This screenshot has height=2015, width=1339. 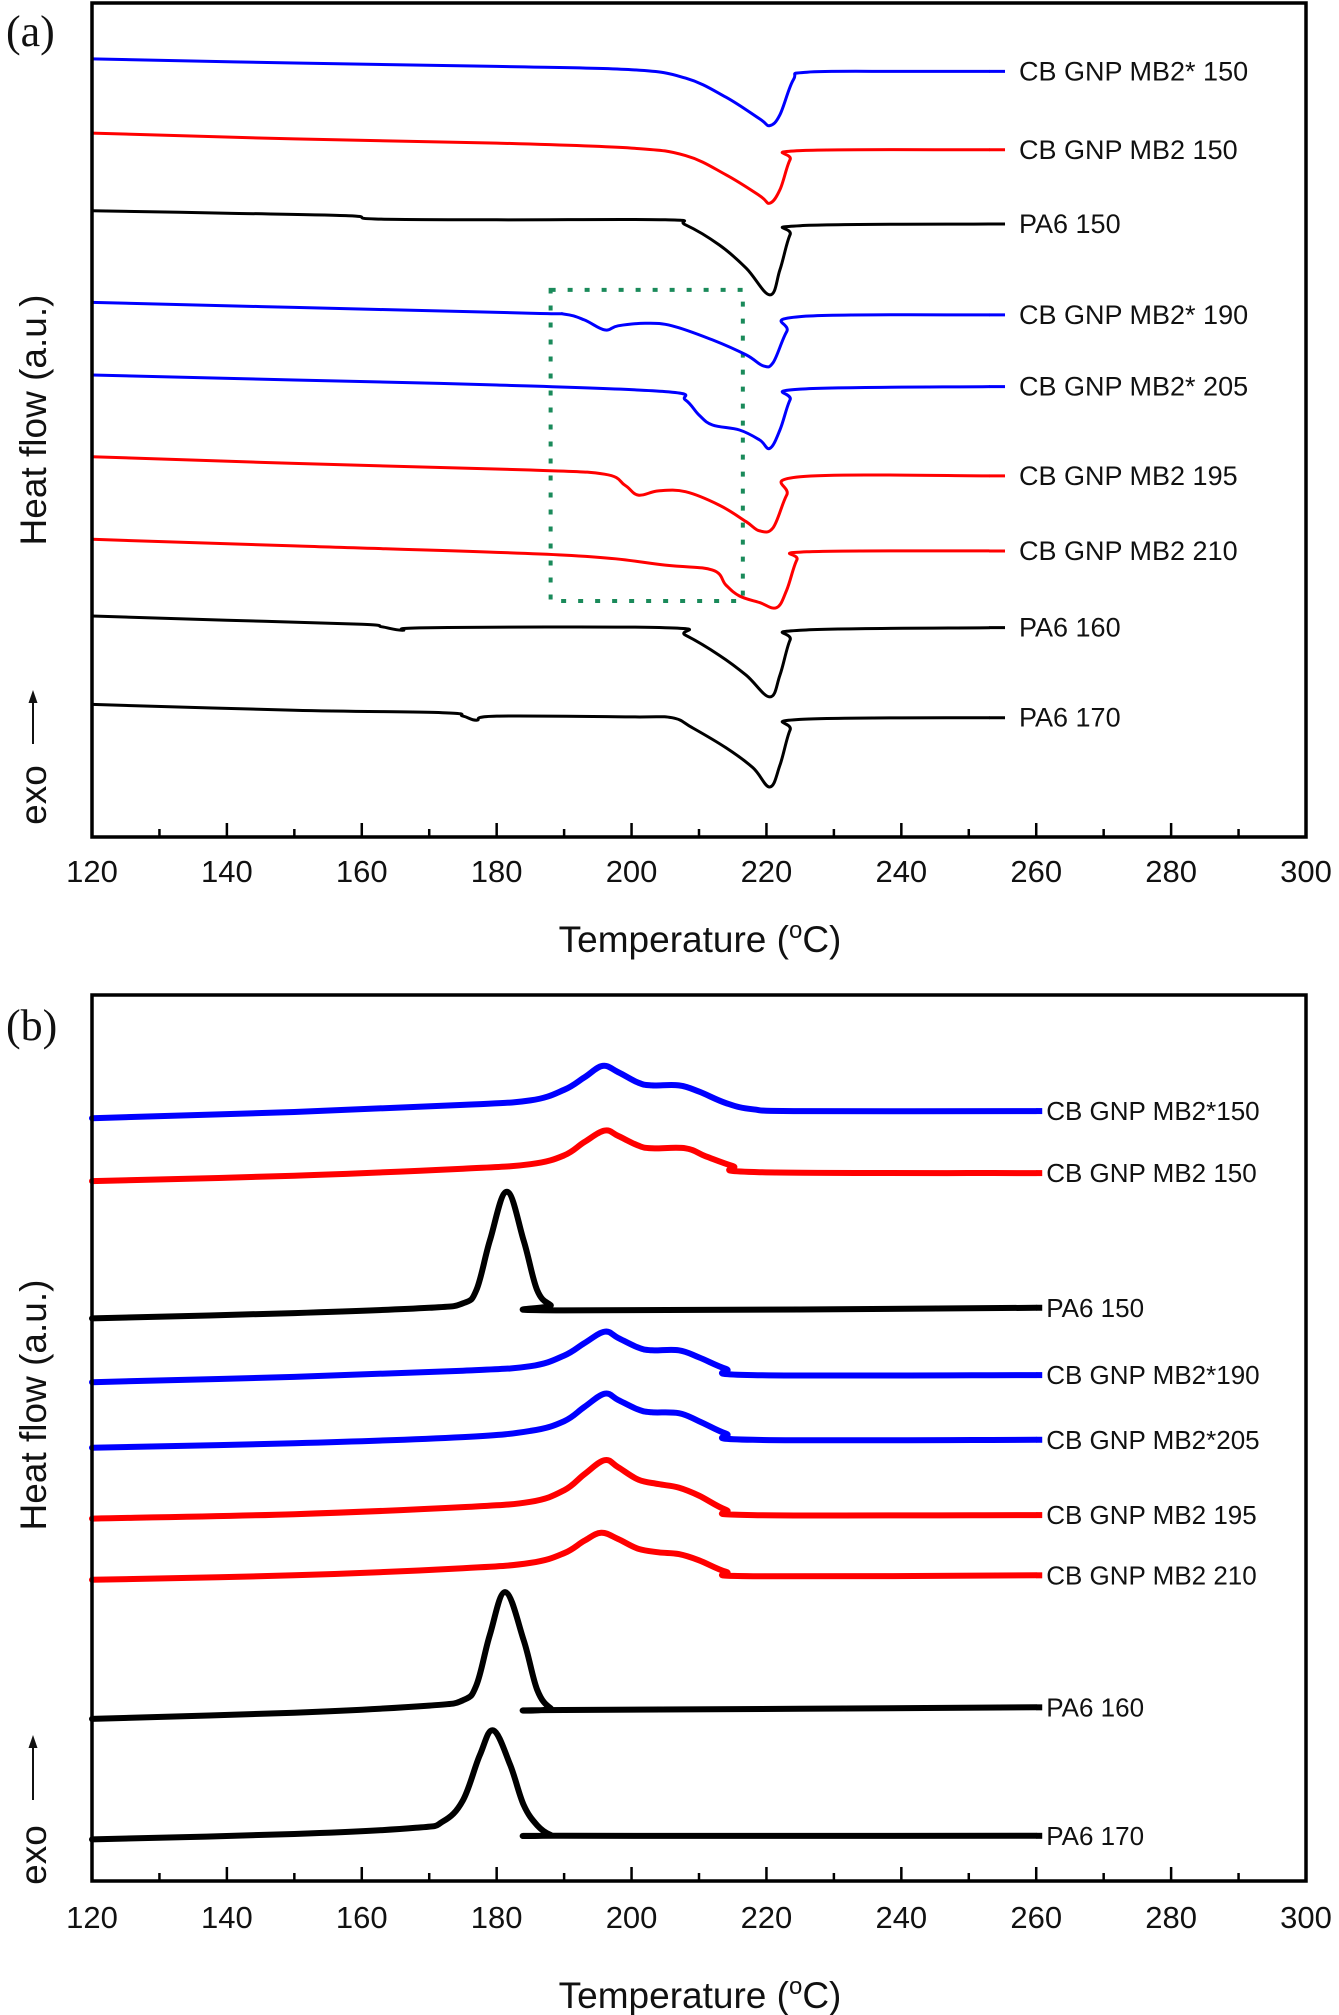 I want to click on x-axis-title-b: Temperature (oC), so click(x=700, y=1994).